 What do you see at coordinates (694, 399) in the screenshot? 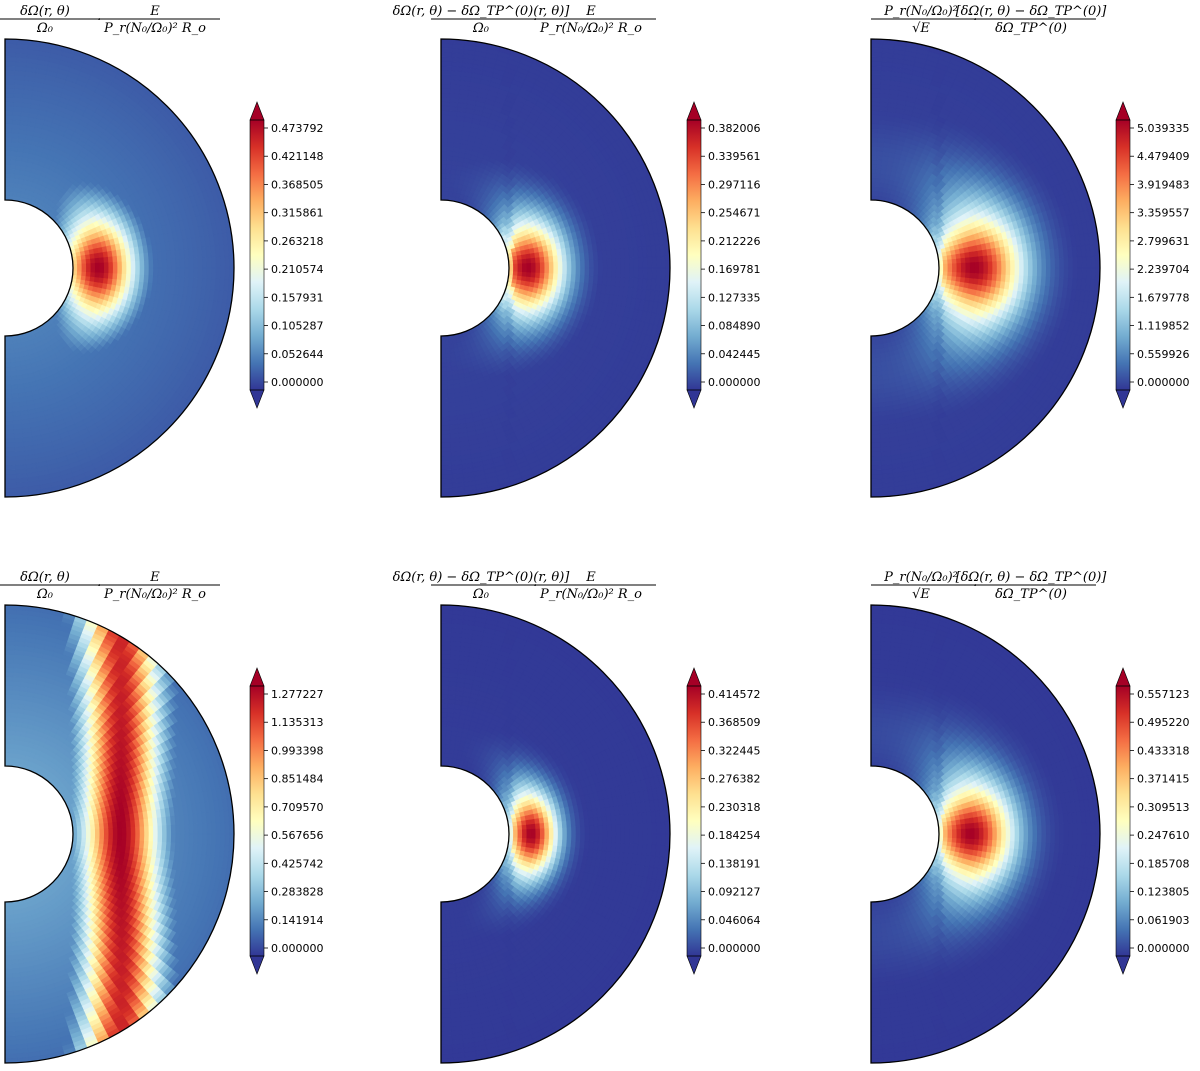
I see `colorbar-extend-min` at bounding box center [694, 399].